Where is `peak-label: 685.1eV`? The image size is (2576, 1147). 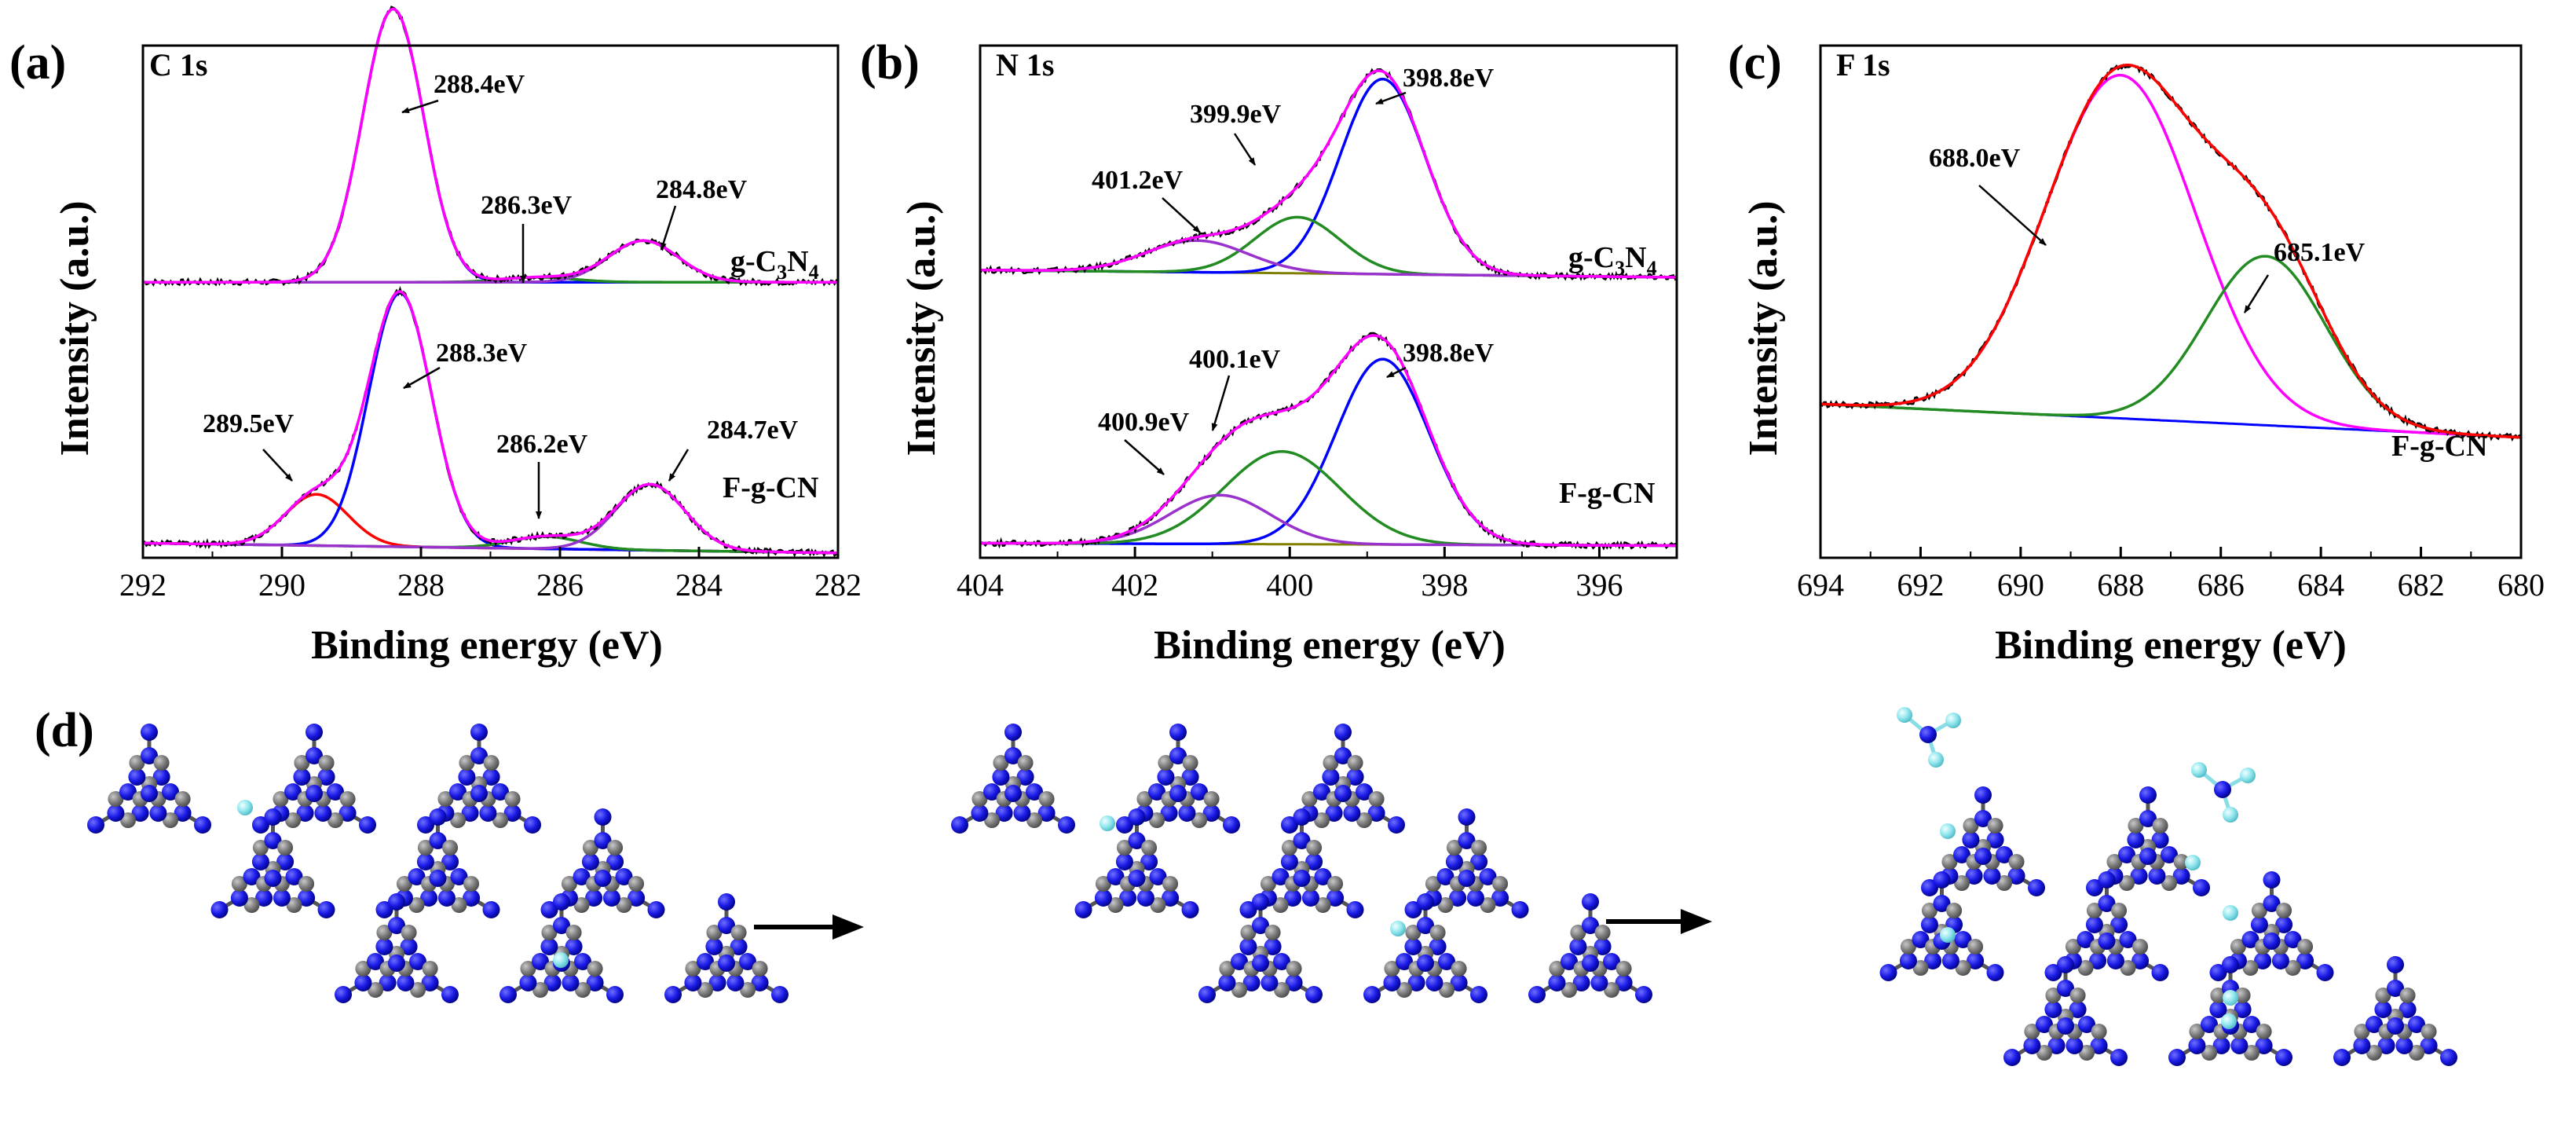
peak-label: 685.1eV is located at coordinates (2320, 252).